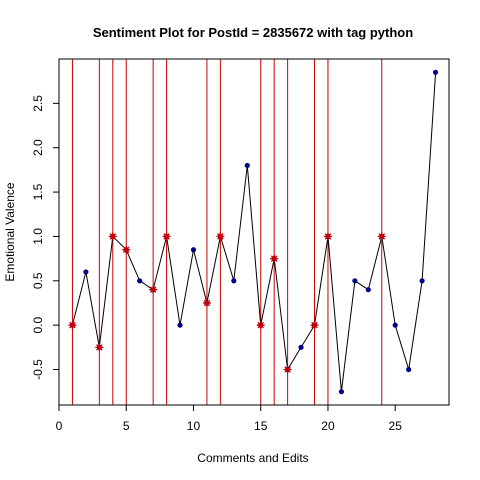 Image resolution: width=480 pixels, height=480 pixels. What do you see at coordinates (38, 236) in the screenshot?
I see `y-tick-label: 1.0` at bounding box center [38, 236].